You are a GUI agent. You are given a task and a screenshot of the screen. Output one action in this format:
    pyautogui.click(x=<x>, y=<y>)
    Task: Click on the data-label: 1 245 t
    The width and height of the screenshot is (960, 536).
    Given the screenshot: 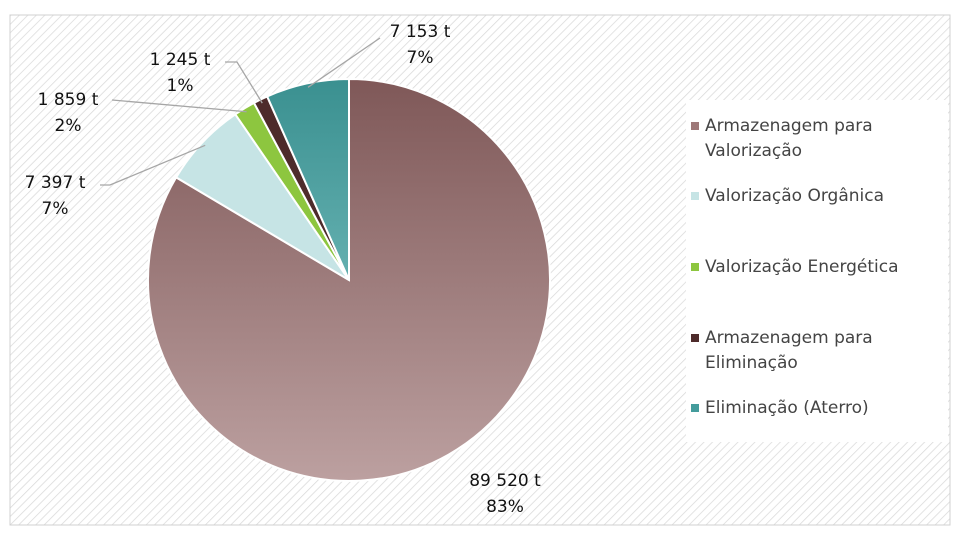 What is the action you would take?
    pyautogui.click(x=180, y=60)
    